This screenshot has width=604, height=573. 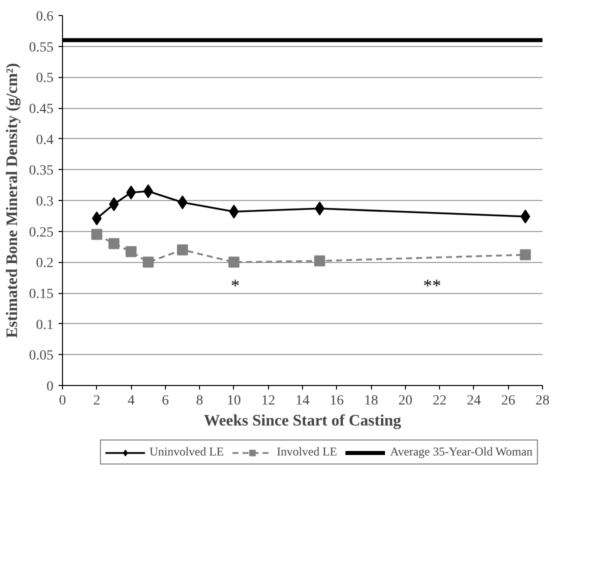 What do you see at coordinates (45, 17) in the screenshot?
I see `y-tick-label: 0.6` at bounding box center [45, 17].